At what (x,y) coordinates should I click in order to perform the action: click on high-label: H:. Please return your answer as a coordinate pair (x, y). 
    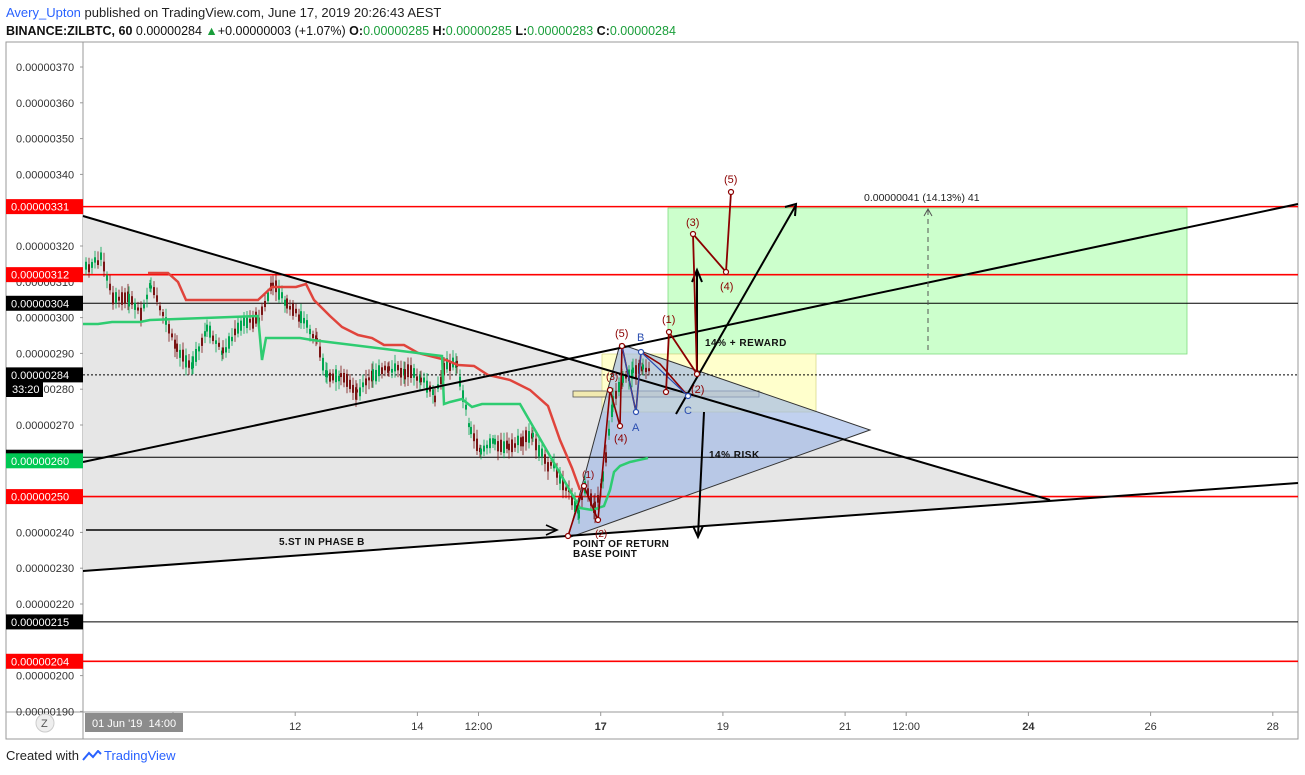
    Looking at the image, I should click on (439, 31).